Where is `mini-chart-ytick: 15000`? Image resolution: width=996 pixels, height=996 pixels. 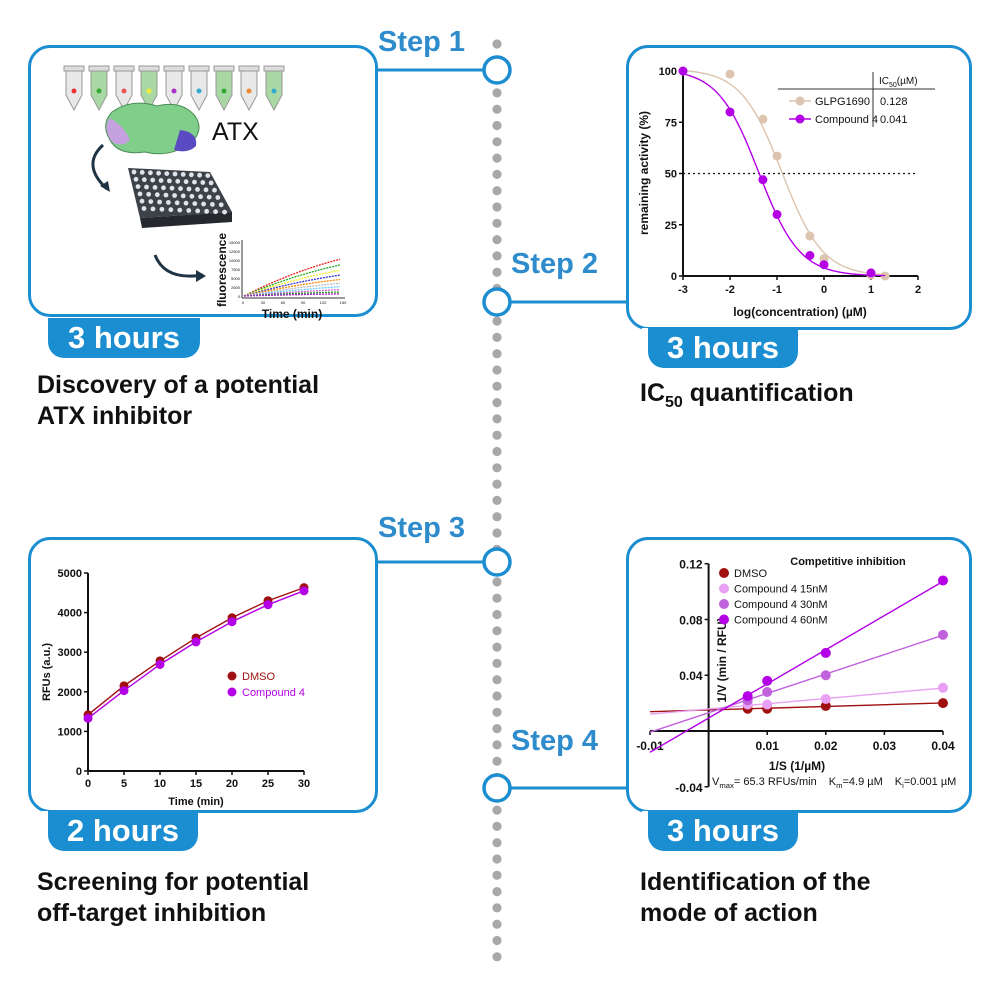 mini-chart-ytick: 15000 is located at coordinates (235, 242).